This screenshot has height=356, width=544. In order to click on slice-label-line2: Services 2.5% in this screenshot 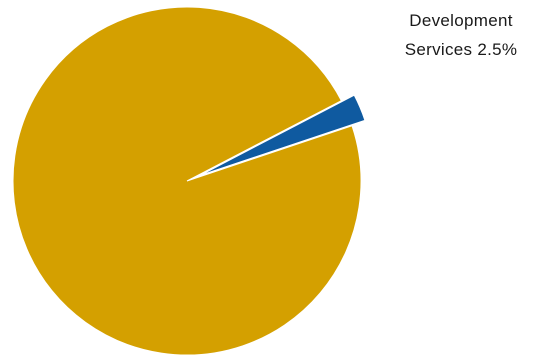, I will do `click(461, 49)`.